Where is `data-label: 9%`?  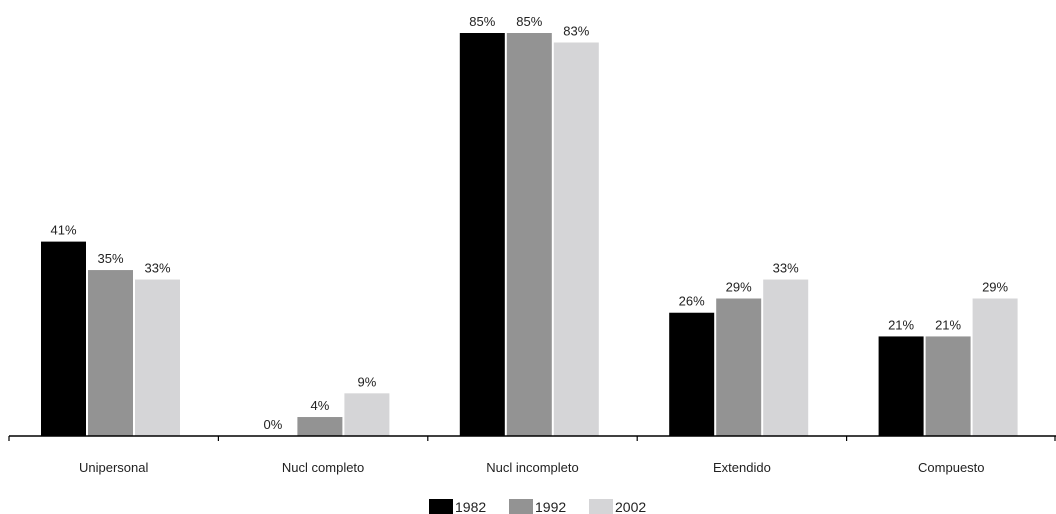 data-label: 9% is located at coordinates (367, 381).